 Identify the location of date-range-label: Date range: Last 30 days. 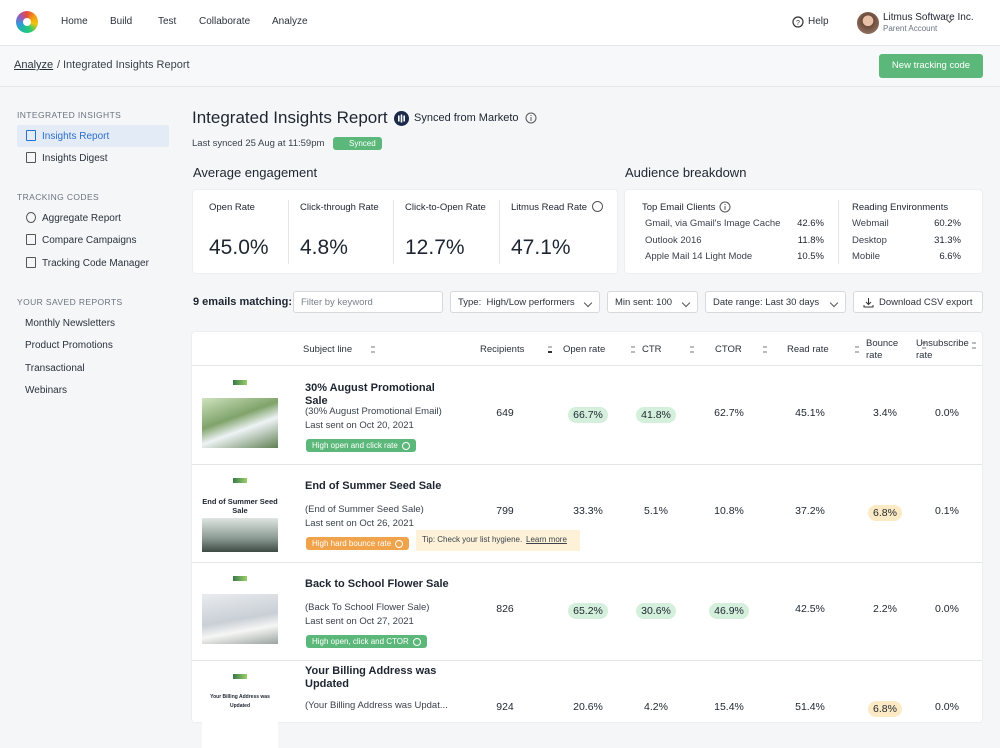
(766, 302).